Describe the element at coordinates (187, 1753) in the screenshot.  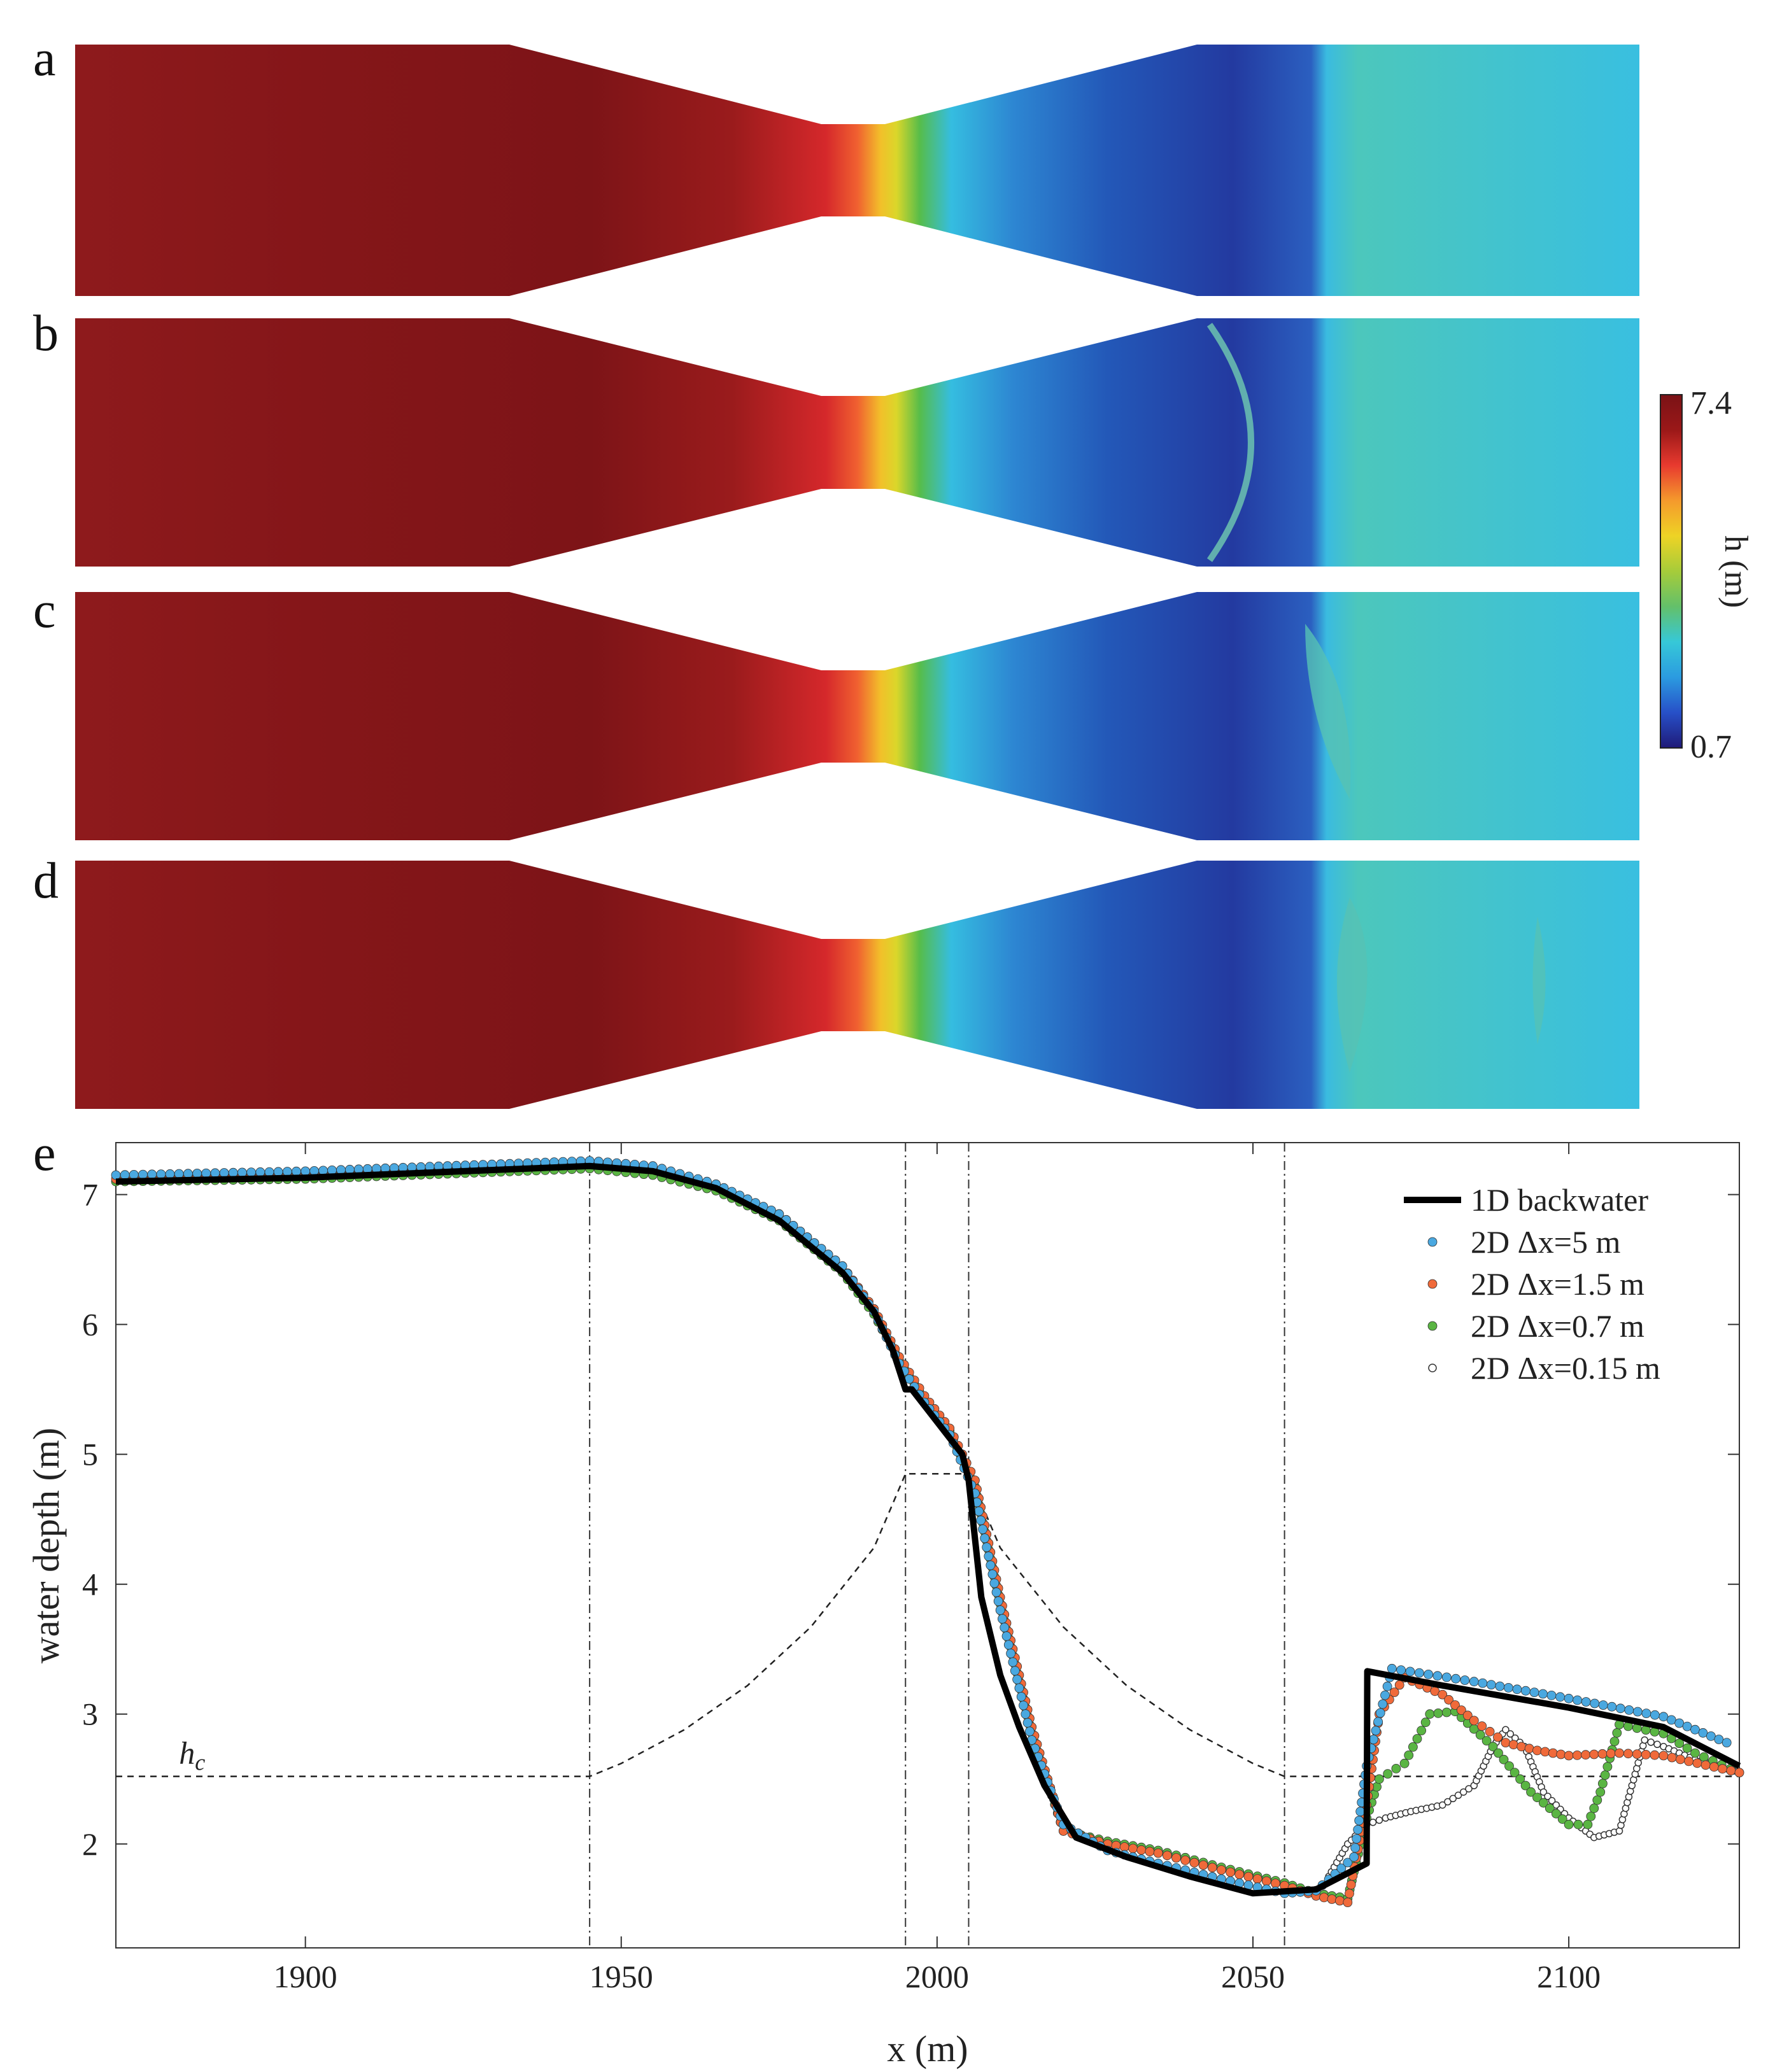
I see `hc-annotation-main: h` at that location.